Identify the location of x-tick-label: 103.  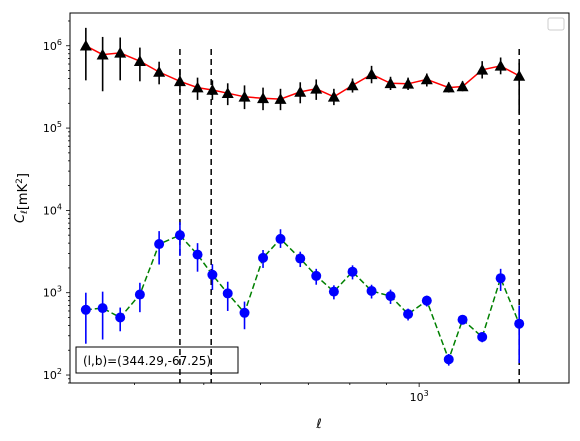
(419, 396).